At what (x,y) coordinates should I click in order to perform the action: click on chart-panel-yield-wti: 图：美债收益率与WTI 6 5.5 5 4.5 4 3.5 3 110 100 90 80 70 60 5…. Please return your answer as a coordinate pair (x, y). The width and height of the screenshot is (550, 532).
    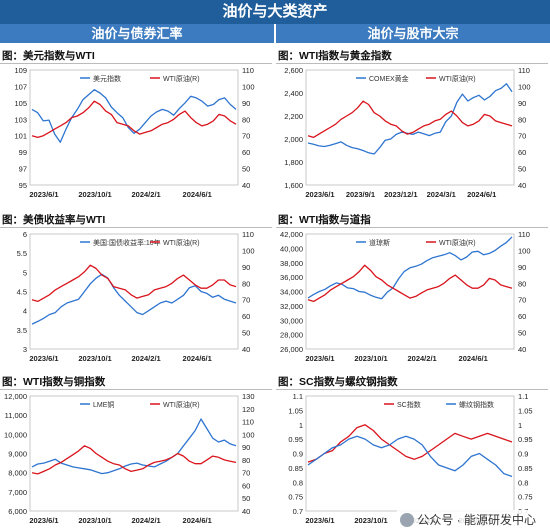
    Looking at the image, I should click on (136, 290).